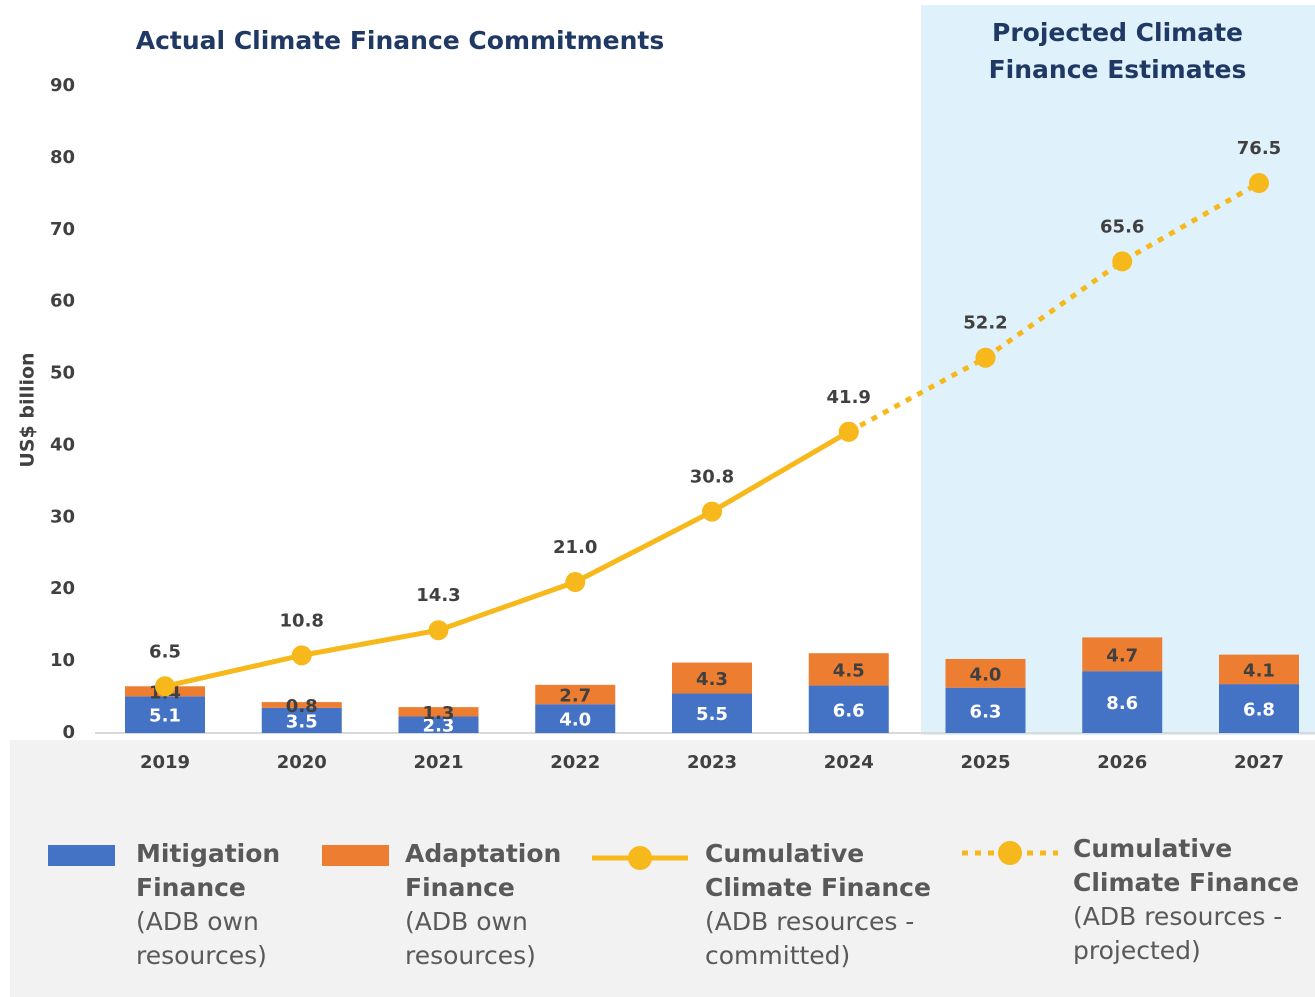 The width and height of the screenshot is (1315, 997). I want to click on bar-value-label: 4.7, so click(1122, 655).